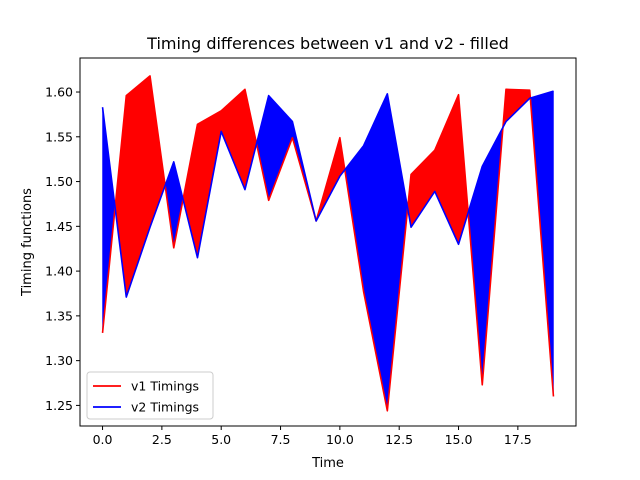 This screenshot has width=640, height=480. What do you see at coordinates (312, 436) in the screenshot?
I see `x-axis: 0.0 2.5 5.0 7.5 10.0 12.5 15.0 17.5` at bounding box center [312, 436].